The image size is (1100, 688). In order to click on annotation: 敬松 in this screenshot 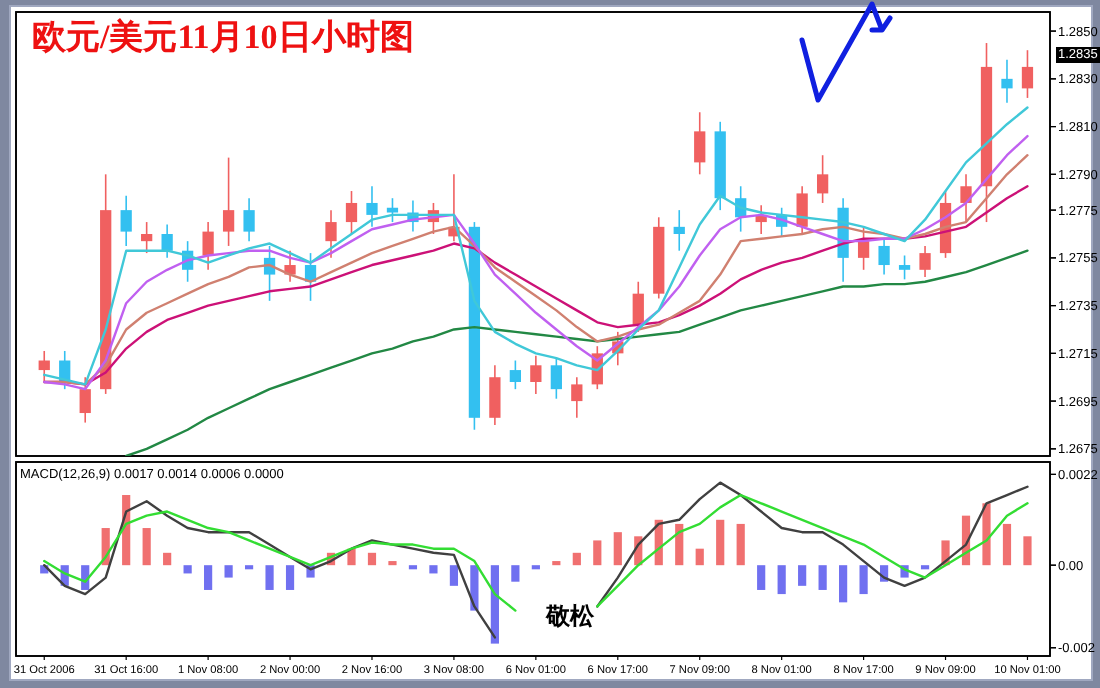, I will do `click(570, 616)`.